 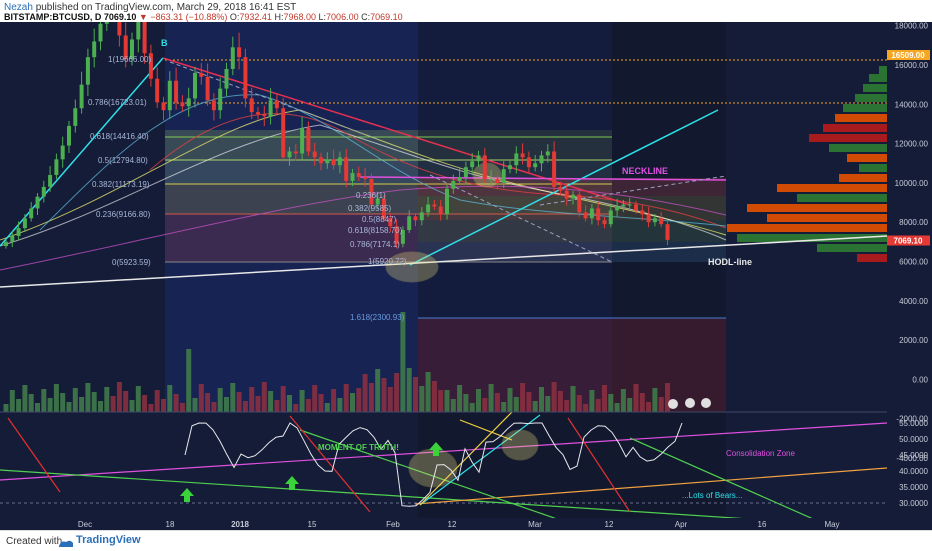 What do you see at coordinates (85, 524) in the screenshot?
I see `time-tick: Dec` at bounding box center [85, 524].